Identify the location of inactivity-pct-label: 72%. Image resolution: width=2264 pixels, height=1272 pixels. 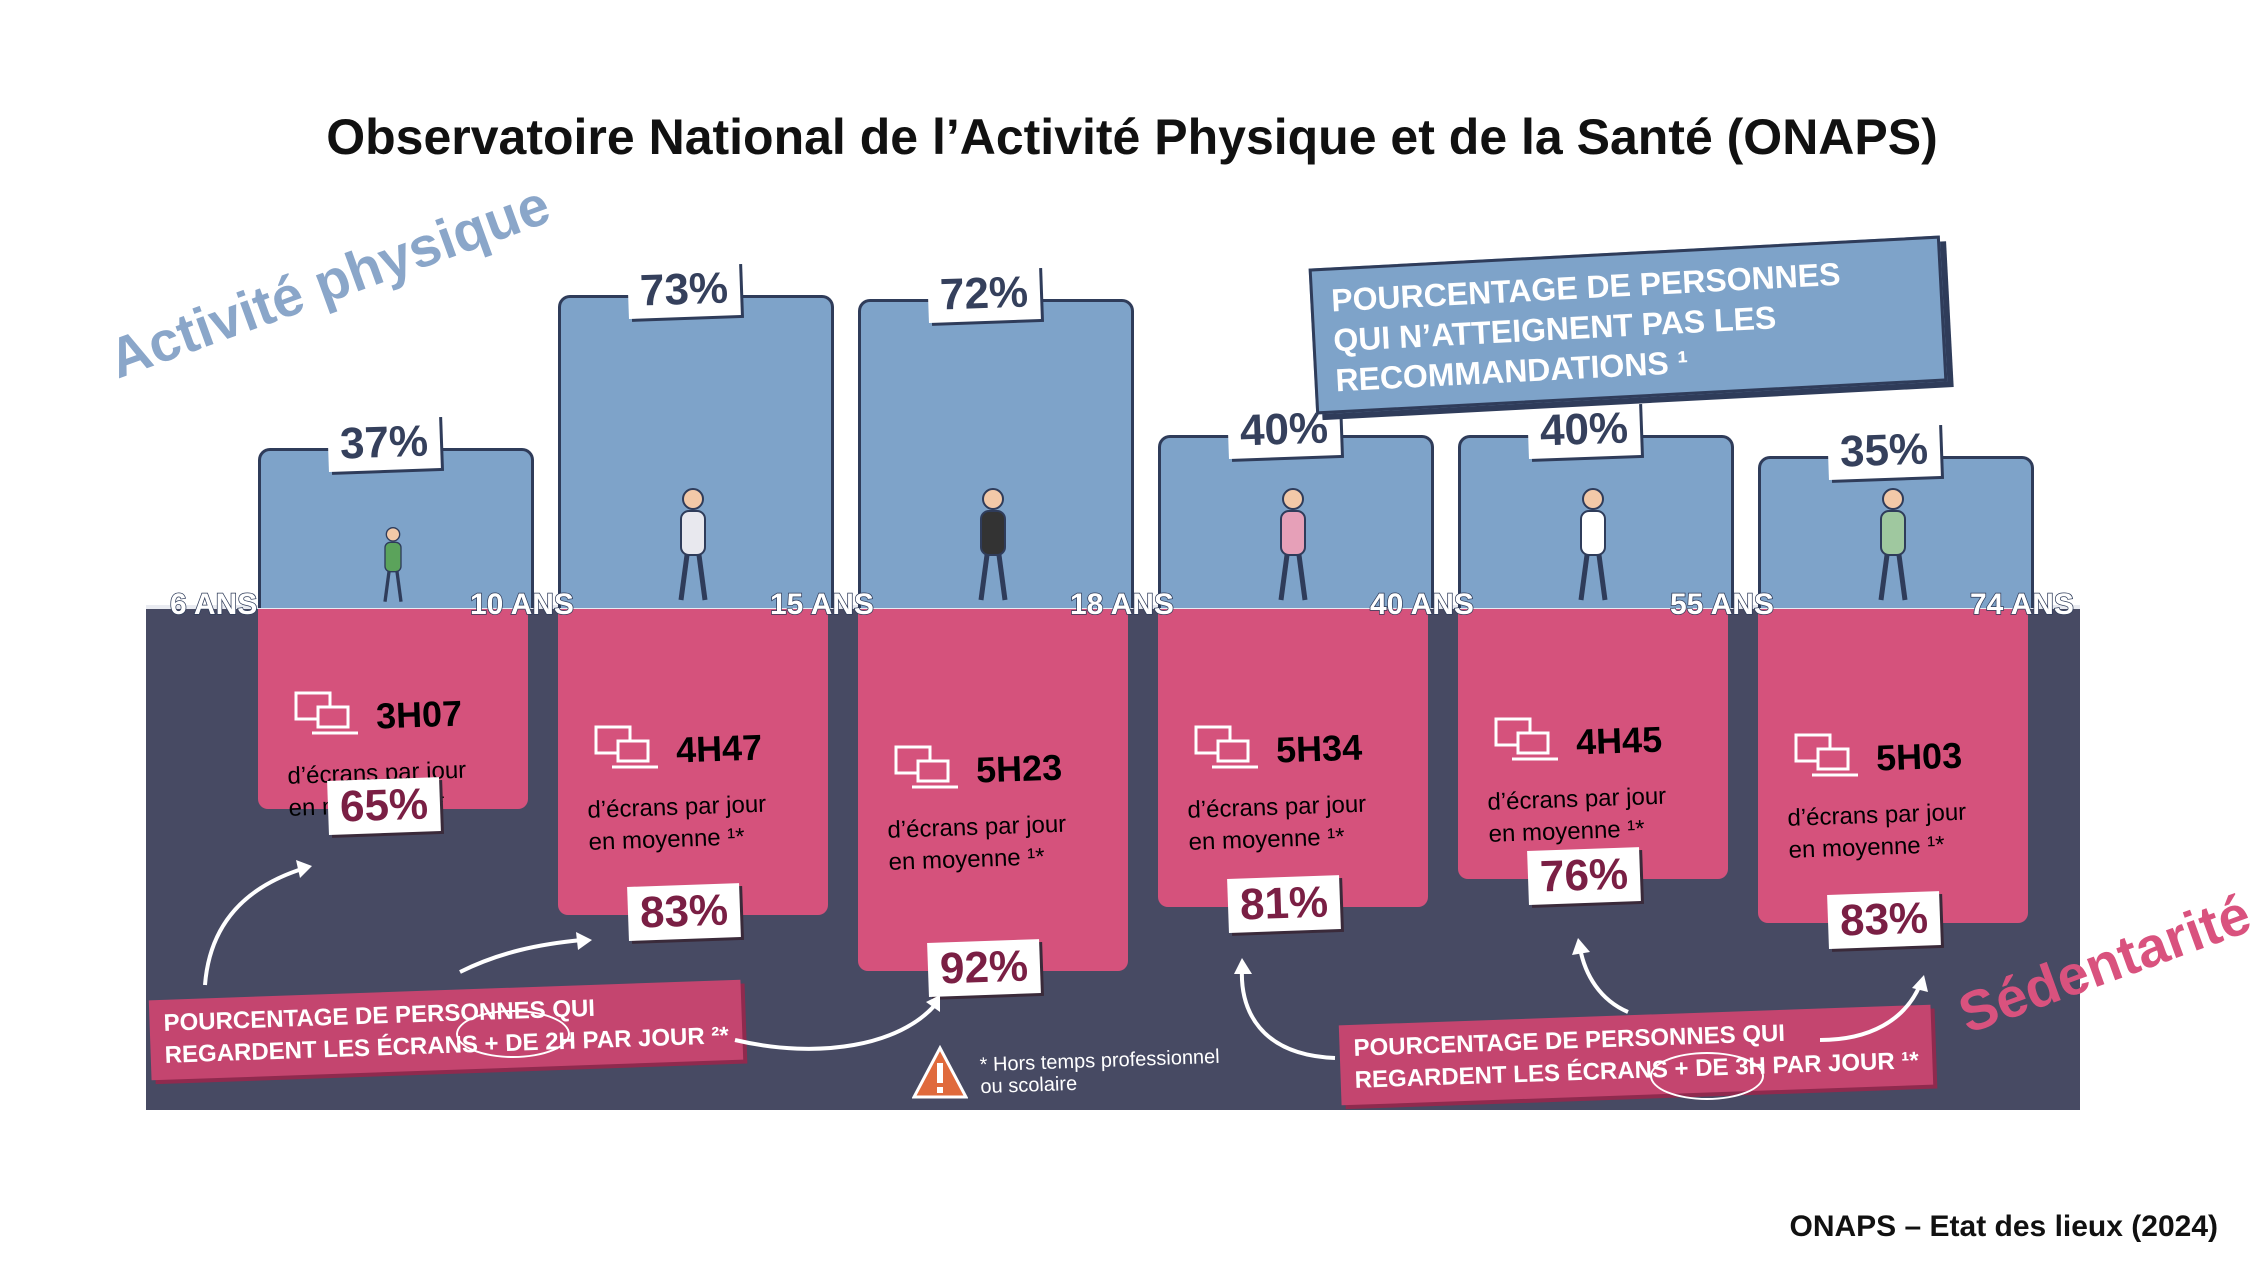
(984, 294).